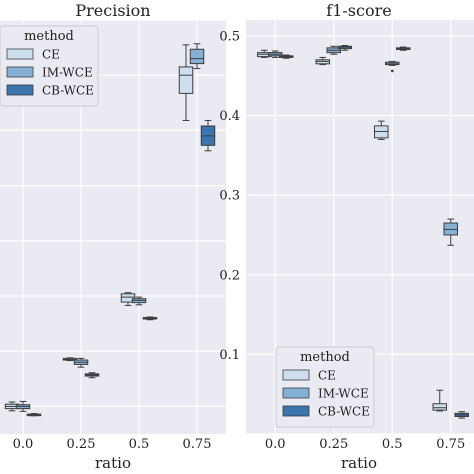  Describe the element at coordinates (112, 10) in the screenshot. I see `precision-title: Precision` at that location.